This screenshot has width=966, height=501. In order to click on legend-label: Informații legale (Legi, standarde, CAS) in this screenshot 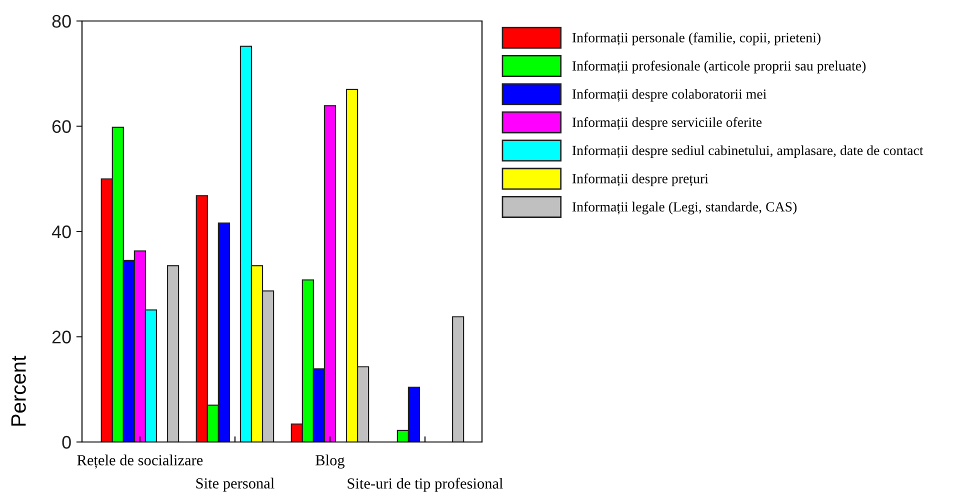, I will do `click(684, 208)`.